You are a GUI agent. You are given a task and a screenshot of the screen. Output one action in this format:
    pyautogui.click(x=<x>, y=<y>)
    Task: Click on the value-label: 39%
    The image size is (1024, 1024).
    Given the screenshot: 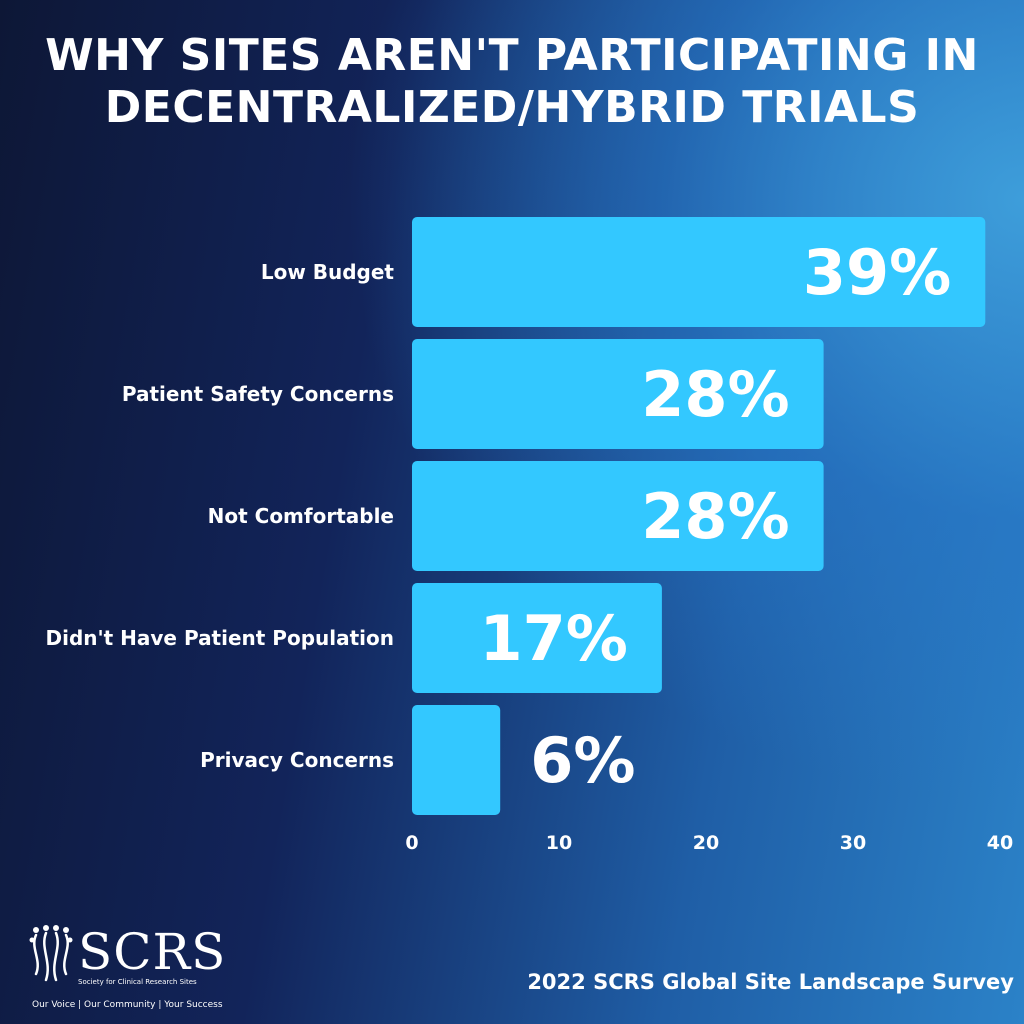 What is the action you would take?
    pyautogui.click(x=877, y=272)
    